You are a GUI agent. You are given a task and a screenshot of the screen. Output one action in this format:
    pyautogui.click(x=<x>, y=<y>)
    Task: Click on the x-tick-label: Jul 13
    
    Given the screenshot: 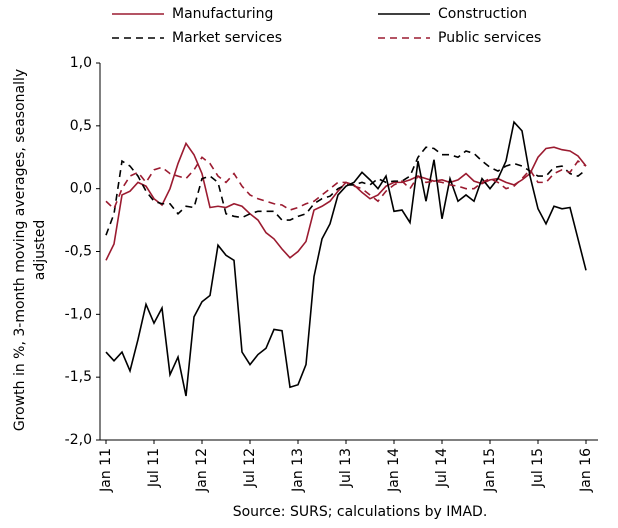 What is the action you would take?
    pyautogui.click(x=346, y=468)
    